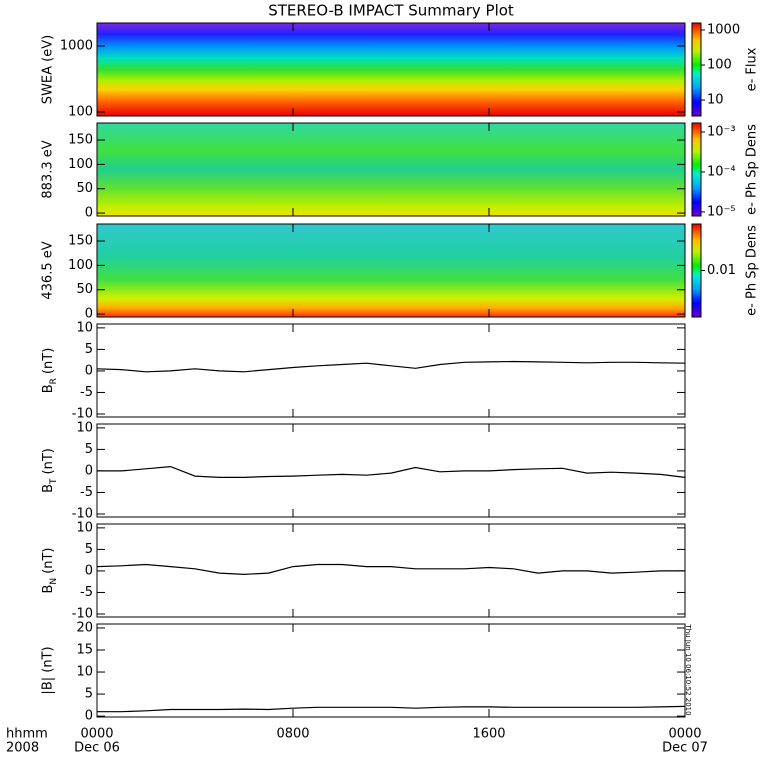  What do you see at coordinates (719, 65) in the screenshot?
I see `colorbar-tick-label: 100` at bounding box center [719, 65].